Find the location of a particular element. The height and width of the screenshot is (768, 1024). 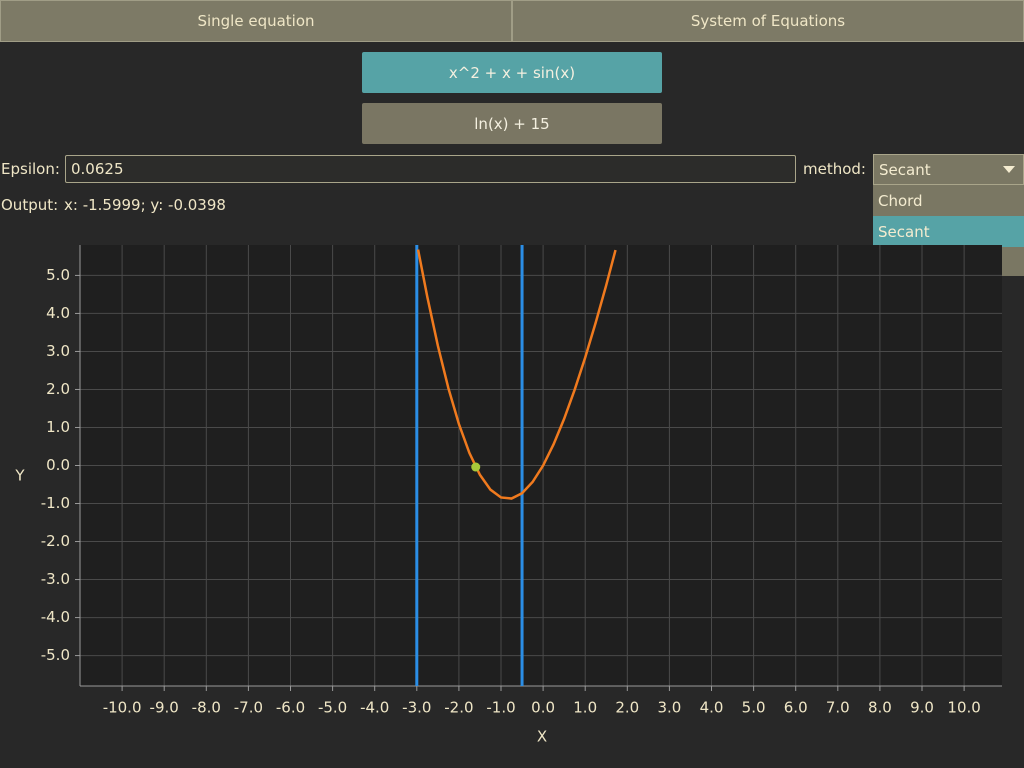

x-tick-label: -8.0 is located at coordinates (206, 708).